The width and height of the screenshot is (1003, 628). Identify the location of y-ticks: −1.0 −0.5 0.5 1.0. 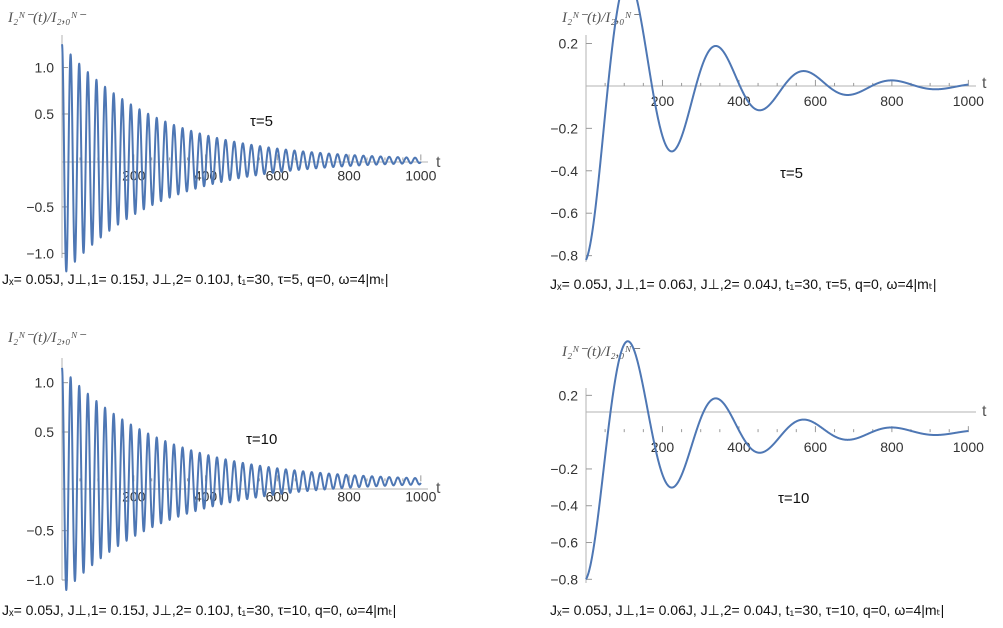
(47, 160).